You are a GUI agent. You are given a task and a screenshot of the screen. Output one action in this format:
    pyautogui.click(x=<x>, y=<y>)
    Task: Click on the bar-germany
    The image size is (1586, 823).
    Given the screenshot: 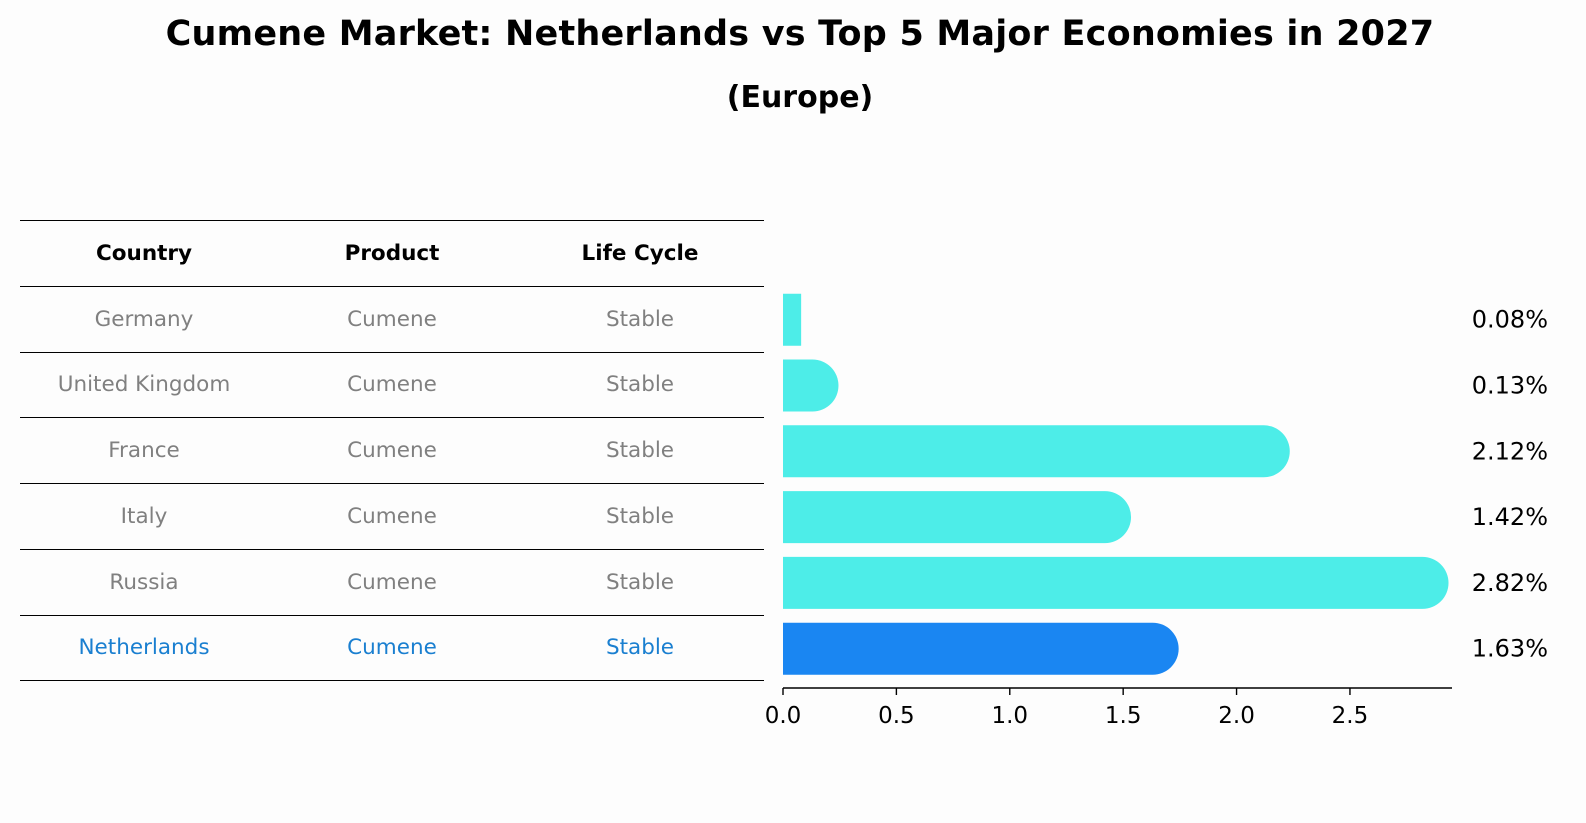 What is the action you would take?
    pyautogui.click(x=792, y=319)
    